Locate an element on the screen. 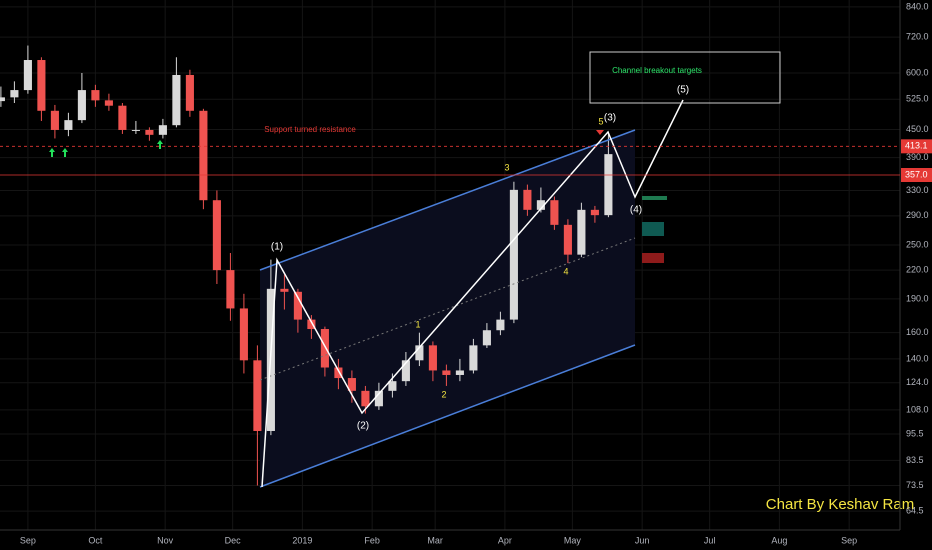 The height and width of the screenshot is (550, 932). y-tick-label: 124.0 is located at coordinates (917, 382).